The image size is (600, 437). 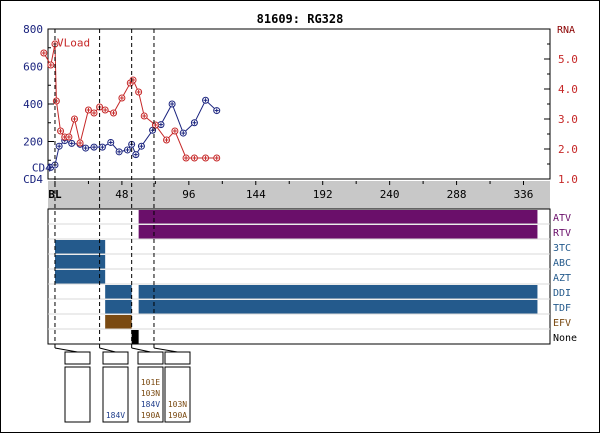 I want to click on left-axis-tick-label-600: 600, so click(x=33, y=67).